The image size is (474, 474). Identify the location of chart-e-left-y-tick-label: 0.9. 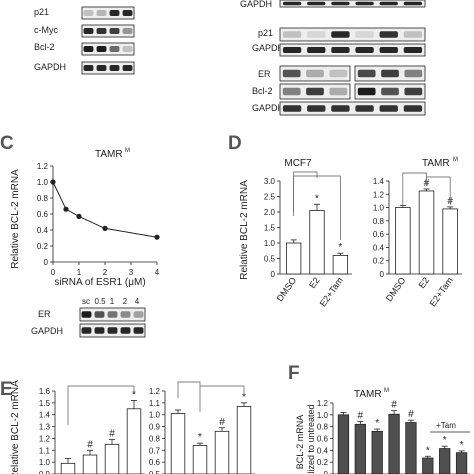
(45, 472).